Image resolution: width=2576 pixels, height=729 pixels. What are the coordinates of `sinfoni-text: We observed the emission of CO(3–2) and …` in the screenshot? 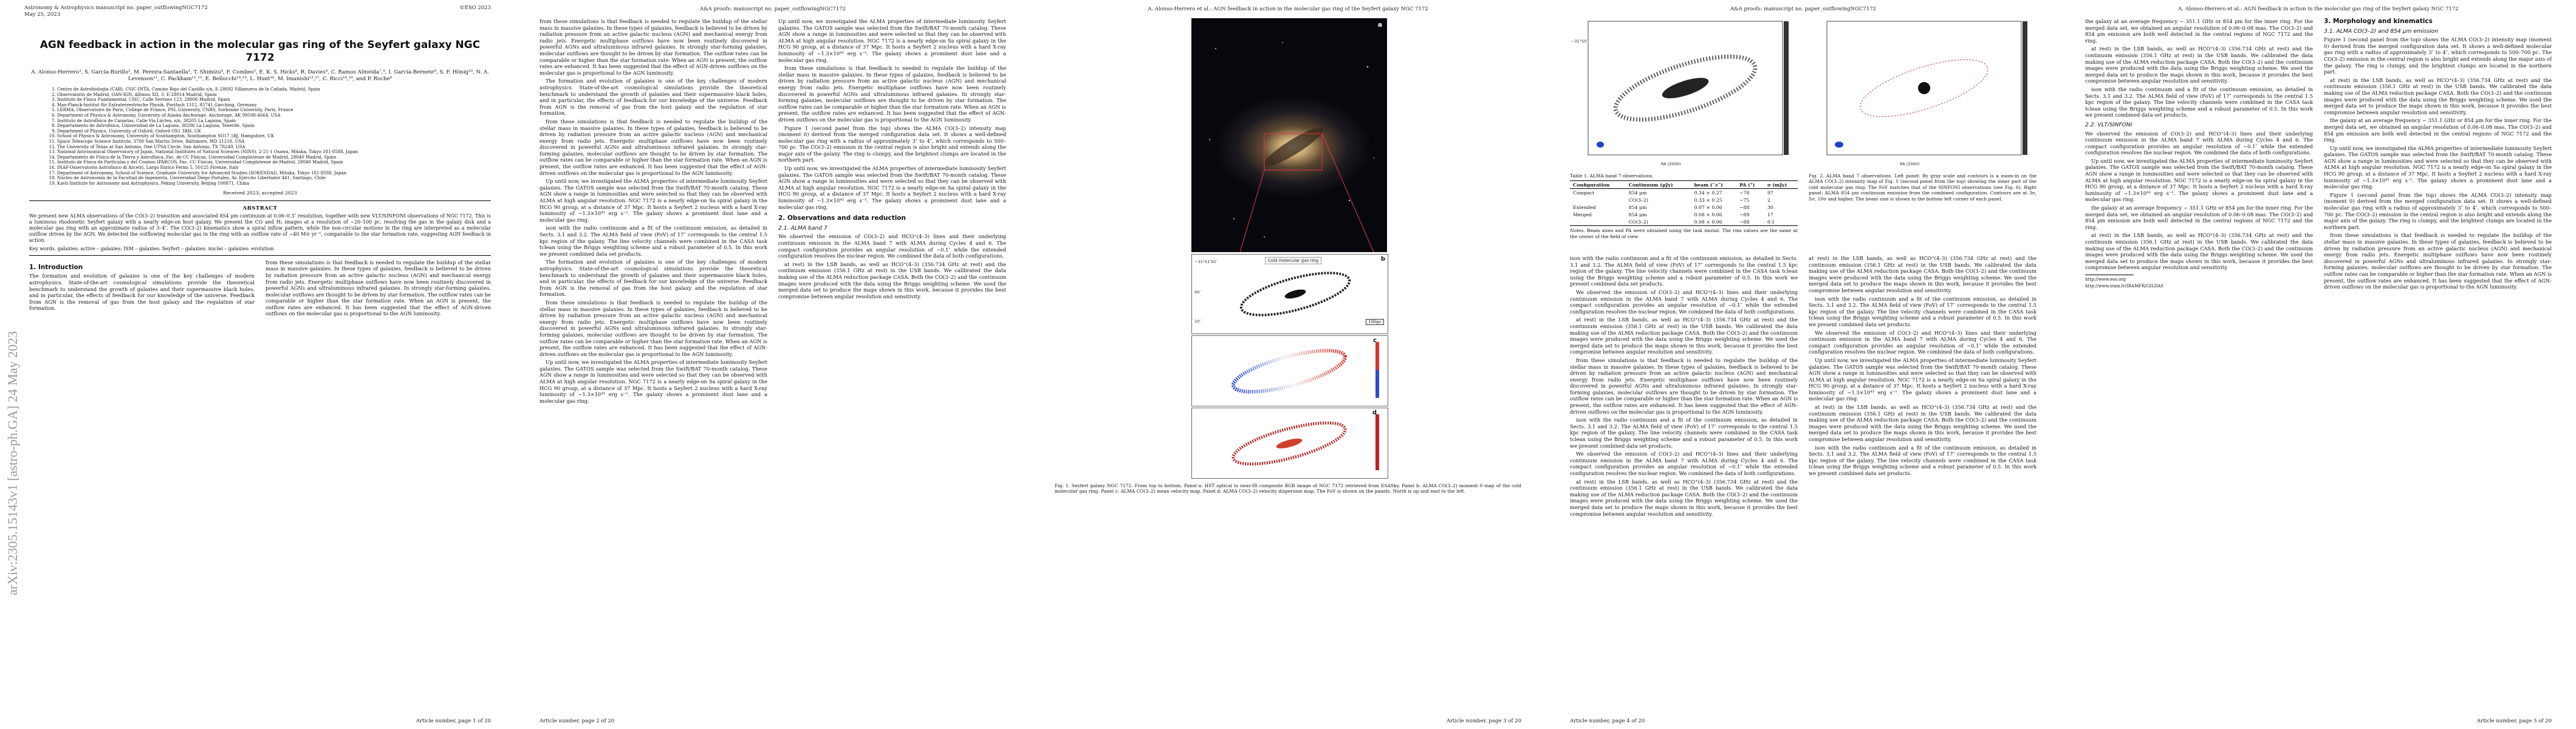 It's located at (2199, 143).